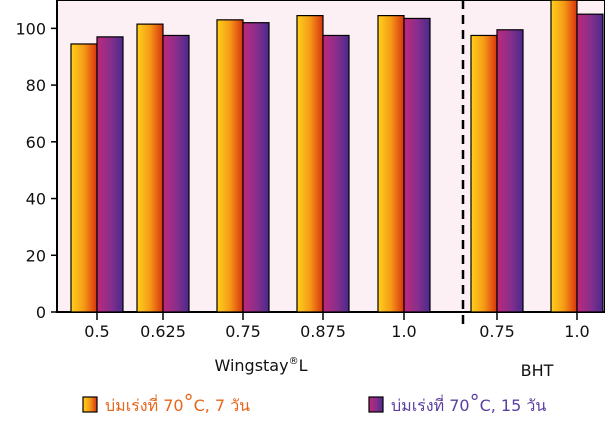 The image size is (605, 423). What do you see at coordinates (36, 170) in the screenshot?
I see `y-axis: 0 20 40 60 80 100` at bounding box center [36, 170].